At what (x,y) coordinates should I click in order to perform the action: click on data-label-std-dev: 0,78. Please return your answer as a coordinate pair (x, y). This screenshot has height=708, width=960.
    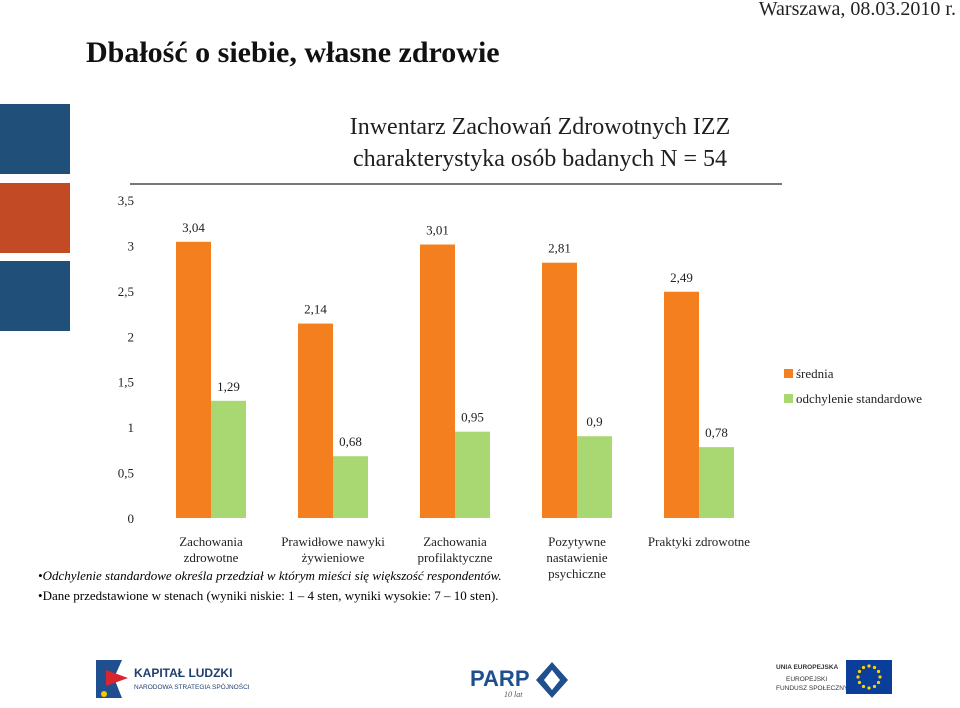
    Looking at the image, I should click on (716, 432).